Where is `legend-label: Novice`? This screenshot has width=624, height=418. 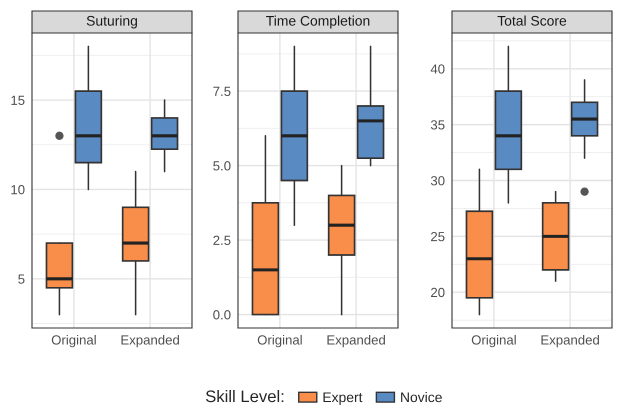 legend-label: Novice is located at coordinates (421, 397).